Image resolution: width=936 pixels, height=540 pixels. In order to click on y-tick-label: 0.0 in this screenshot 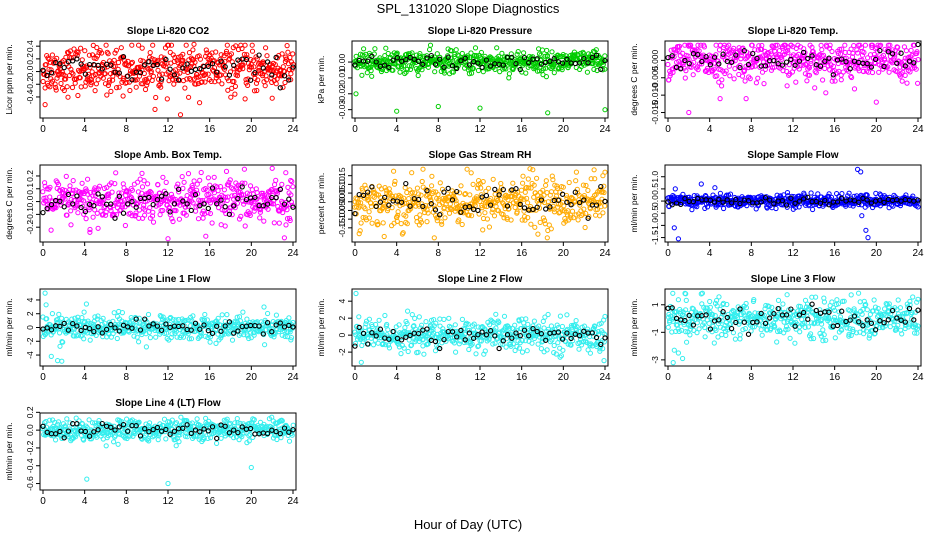, I will do `click(655, 201)`.